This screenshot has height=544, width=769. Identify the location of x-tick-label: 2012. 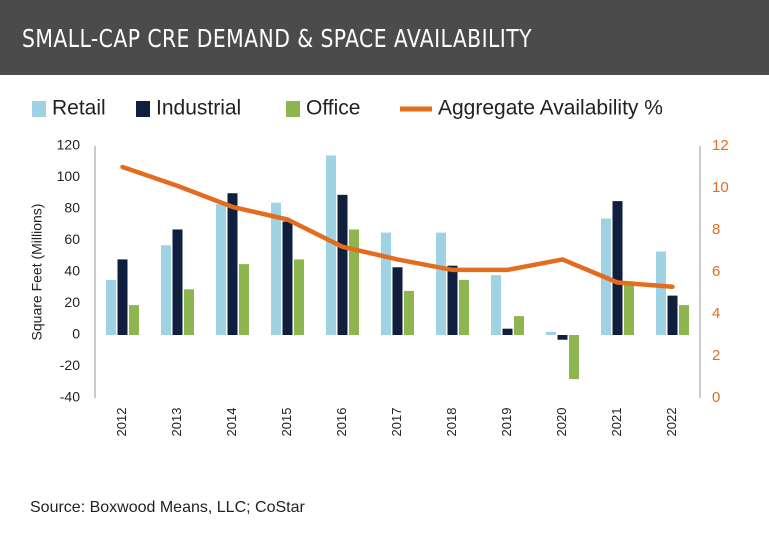
(121, 422).